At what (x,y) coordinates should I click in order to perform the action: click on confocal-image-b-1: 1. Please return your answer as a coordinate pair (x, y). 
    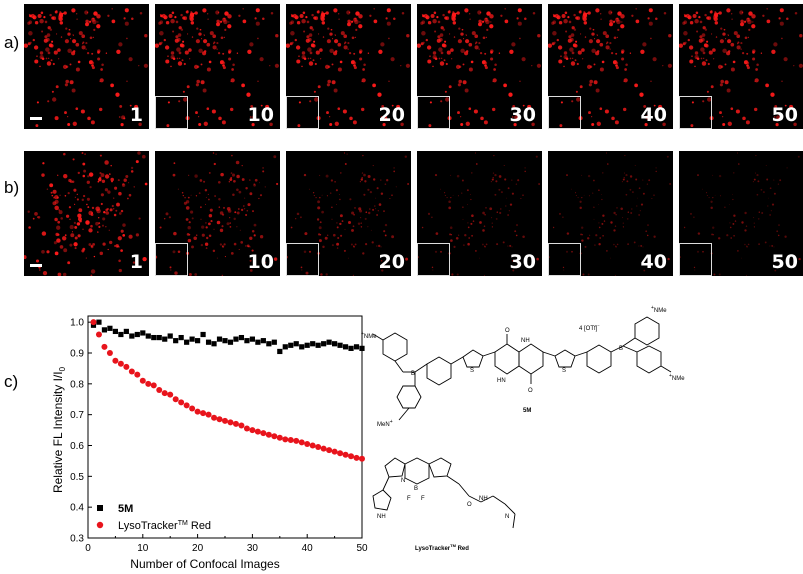
    Looking at the image, I should click on (86, 213).